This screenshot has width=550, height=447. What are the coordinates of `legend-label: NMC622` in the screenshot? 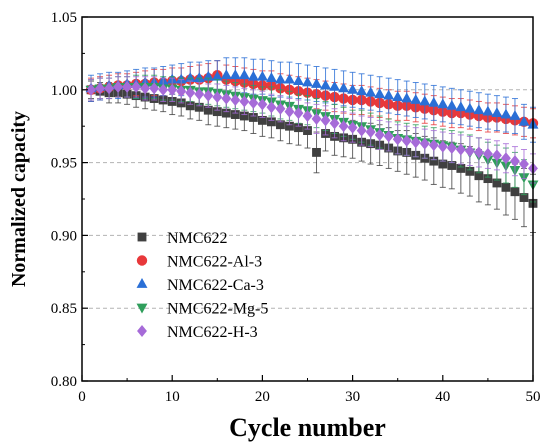 It's located at (197, 238).